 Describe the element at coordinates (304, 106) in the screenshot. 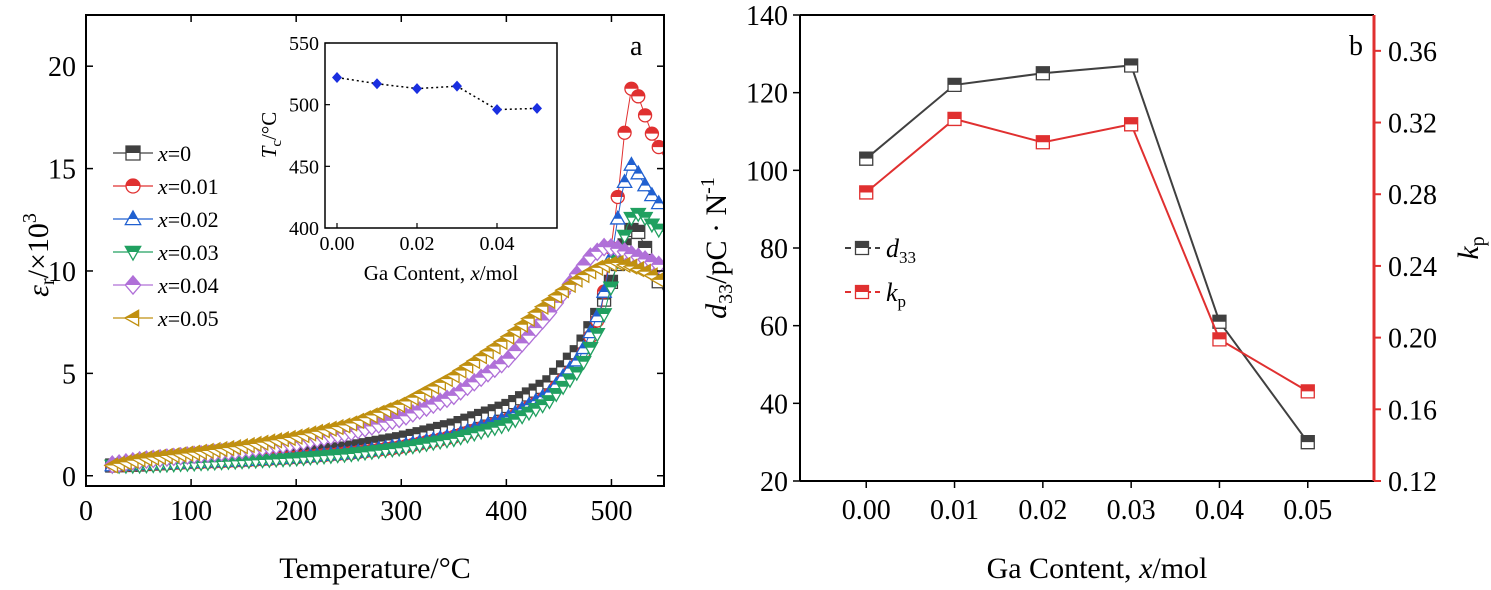

I see `inset-y-tick-label: 500` at that location.